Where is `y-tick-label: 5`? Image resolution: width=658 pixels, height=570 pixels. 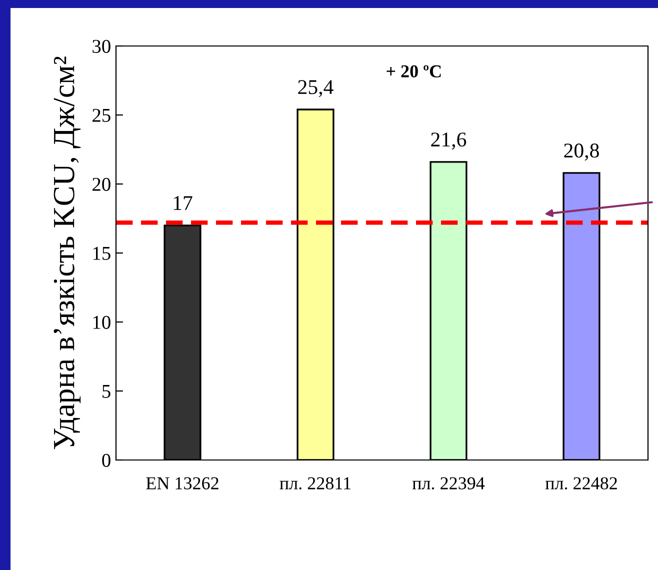
y-tick-label: 5 is located at coordinates (106, 391).